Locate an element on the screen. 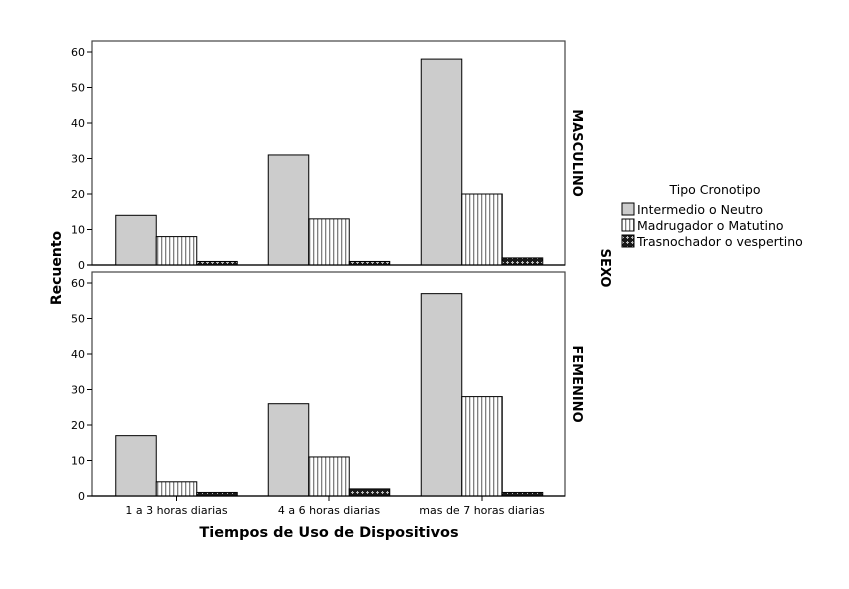 This screenshot has height=589, width=849. legend-label-intermedio: Intermedio o Neutro is located at coordinates (700, 209).